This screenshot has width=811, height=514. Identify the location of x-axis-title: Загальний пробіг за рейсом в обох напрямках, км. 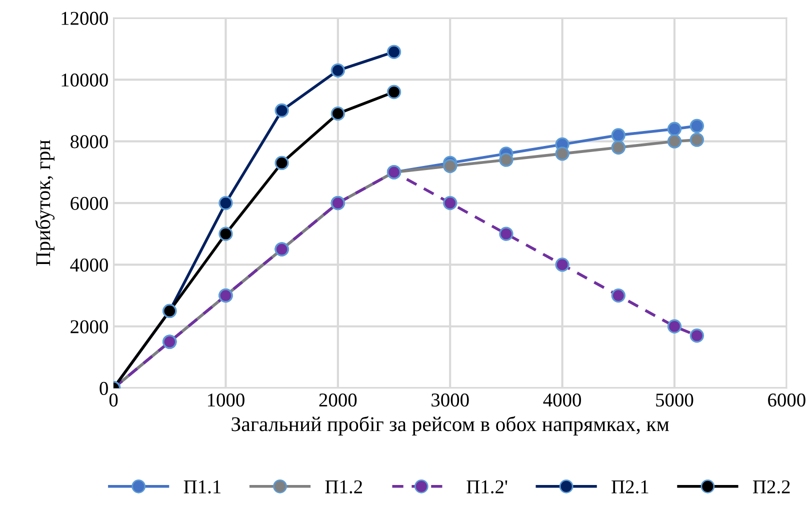
(450, 426).